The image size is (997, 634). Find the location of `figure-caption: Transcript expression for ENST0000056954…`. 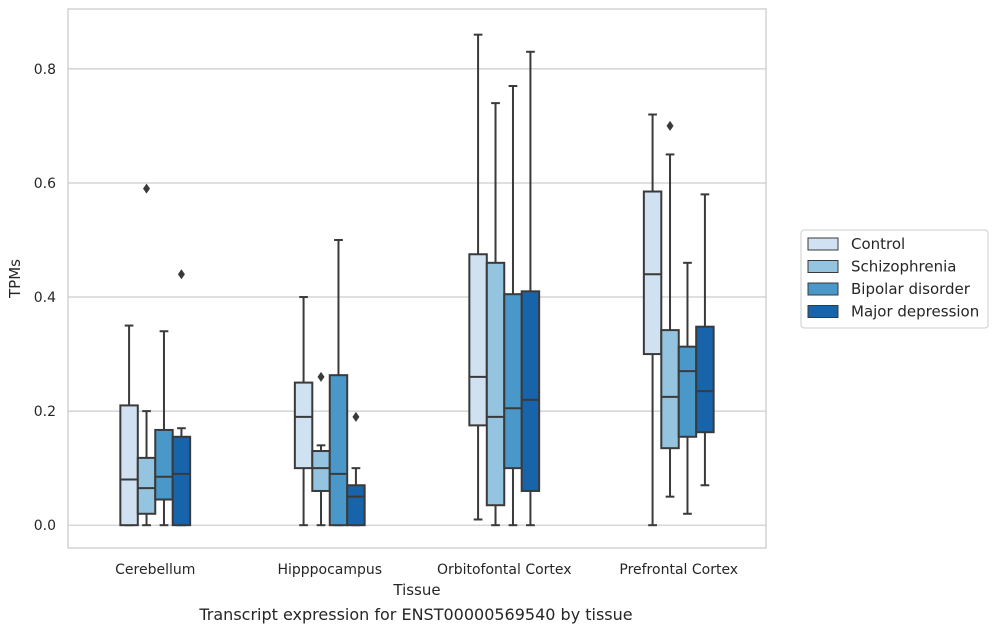

figure-caption: Transcript expression for ENST0000056954… is located at coordinates (416, 614).